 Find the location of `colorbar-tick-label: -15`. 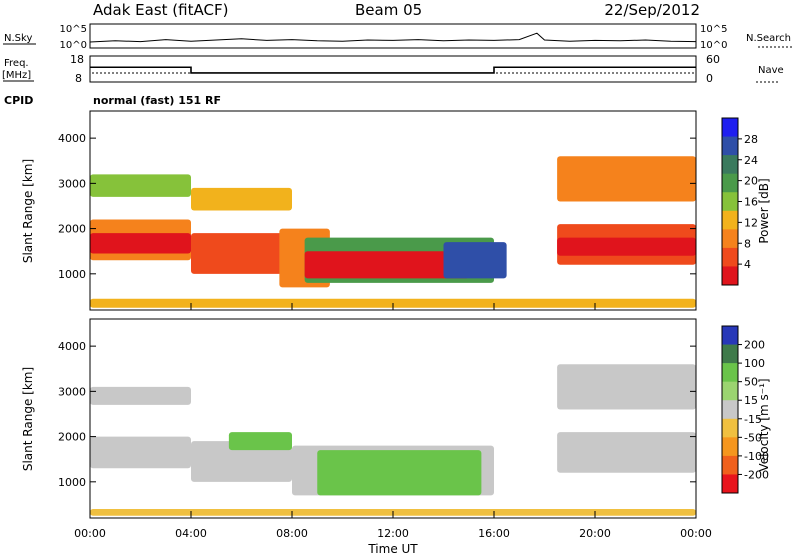

colorbar-tick-label: -15 is located at coordinates (753, 419).